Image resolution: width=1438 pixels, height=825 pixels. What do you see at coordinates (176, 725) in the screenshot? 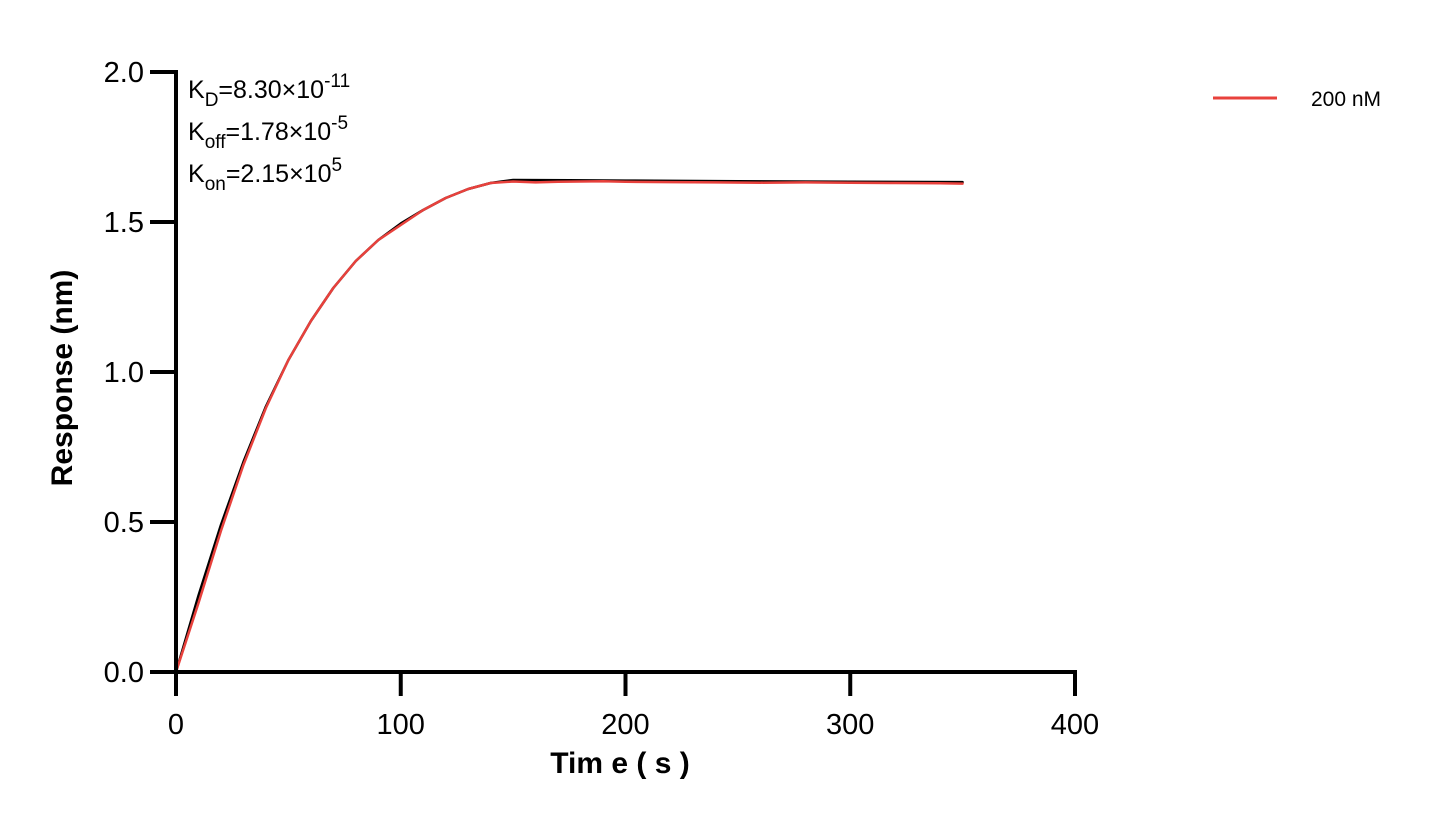
I see `x-tick-label: 0` at bounding box center [176, 725].